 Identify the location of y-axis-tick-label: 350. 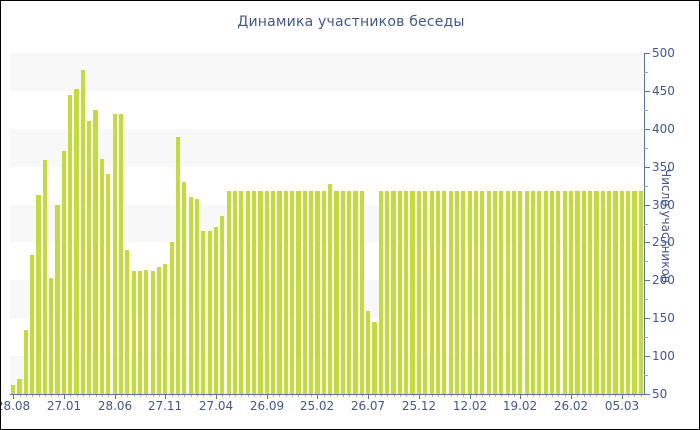
(663, 167).